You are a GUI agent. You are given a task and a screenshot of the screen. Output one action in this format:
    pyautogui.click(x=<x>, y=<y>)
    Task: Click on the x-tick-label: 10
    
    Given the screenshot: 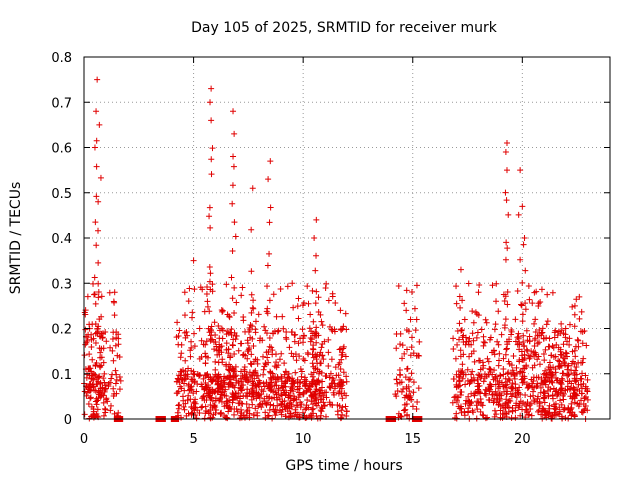 What is the action you would take?
    pyautogui.click(x=303, y=439)
    